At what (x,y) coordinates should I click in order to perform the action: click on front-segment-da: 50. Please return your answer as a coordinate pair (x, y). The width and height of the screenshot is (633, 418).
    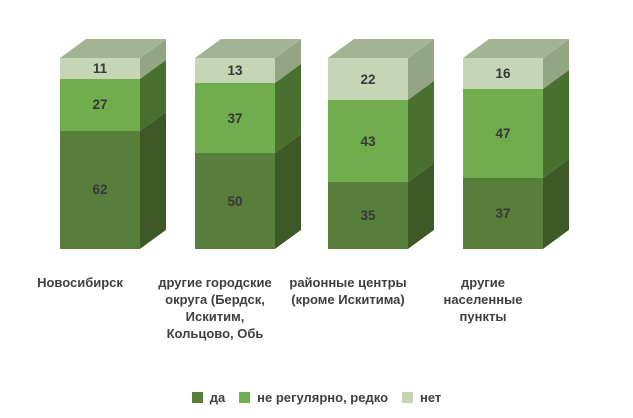
    Looking at the image, I should click on (235, 201).